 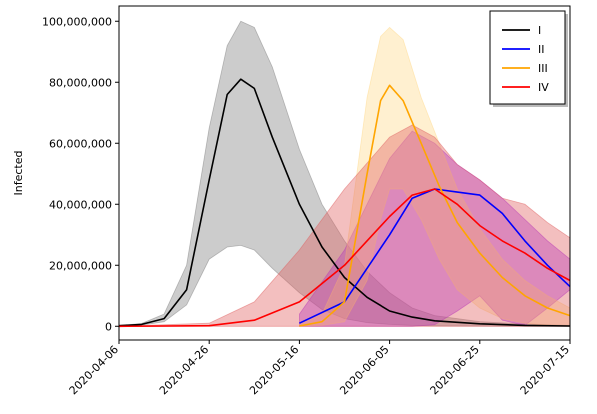 What do you see at coordinates (455, 370) in the screenshot?
I see `x-tick-label: 2020-06-25` at bounding box center [455, 370].